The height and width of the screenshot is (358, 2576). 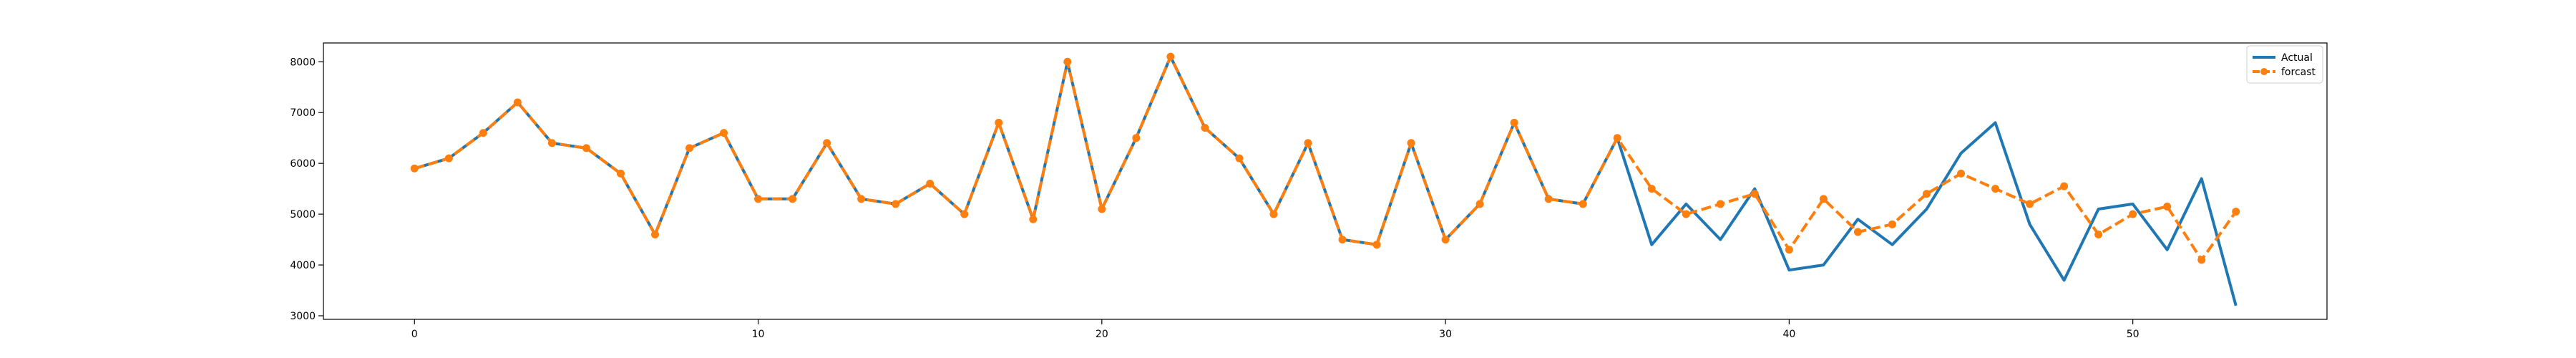 What do you see at coordinates (303, 265) in the screenshot?
I see `y-tick-label: 4000` at bounding box center [303, 265].